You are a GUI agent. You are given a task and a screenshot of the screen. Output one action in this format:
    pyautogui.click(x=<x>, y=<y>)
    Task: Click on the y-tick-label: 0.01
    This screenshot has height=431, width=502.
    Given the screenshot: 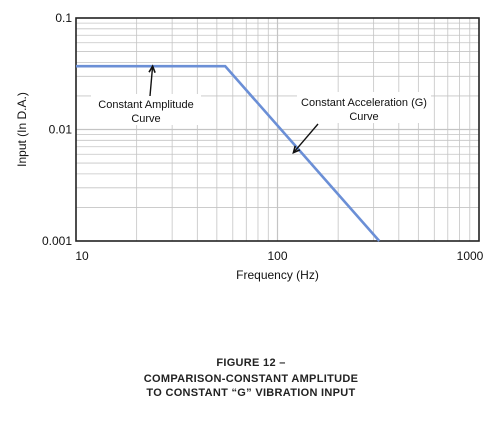 What is the action you would take?
    pyautogui.click(x=61, y=130)
    